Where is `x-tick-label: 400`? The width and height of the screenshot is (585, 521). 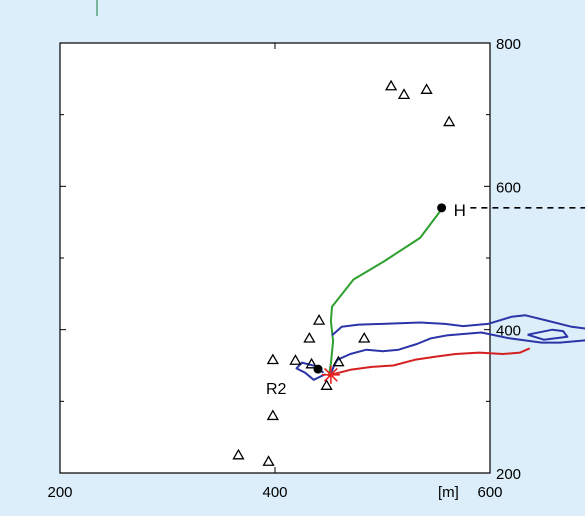
x-tick-label: 400 is located at coordinates (274, 492).